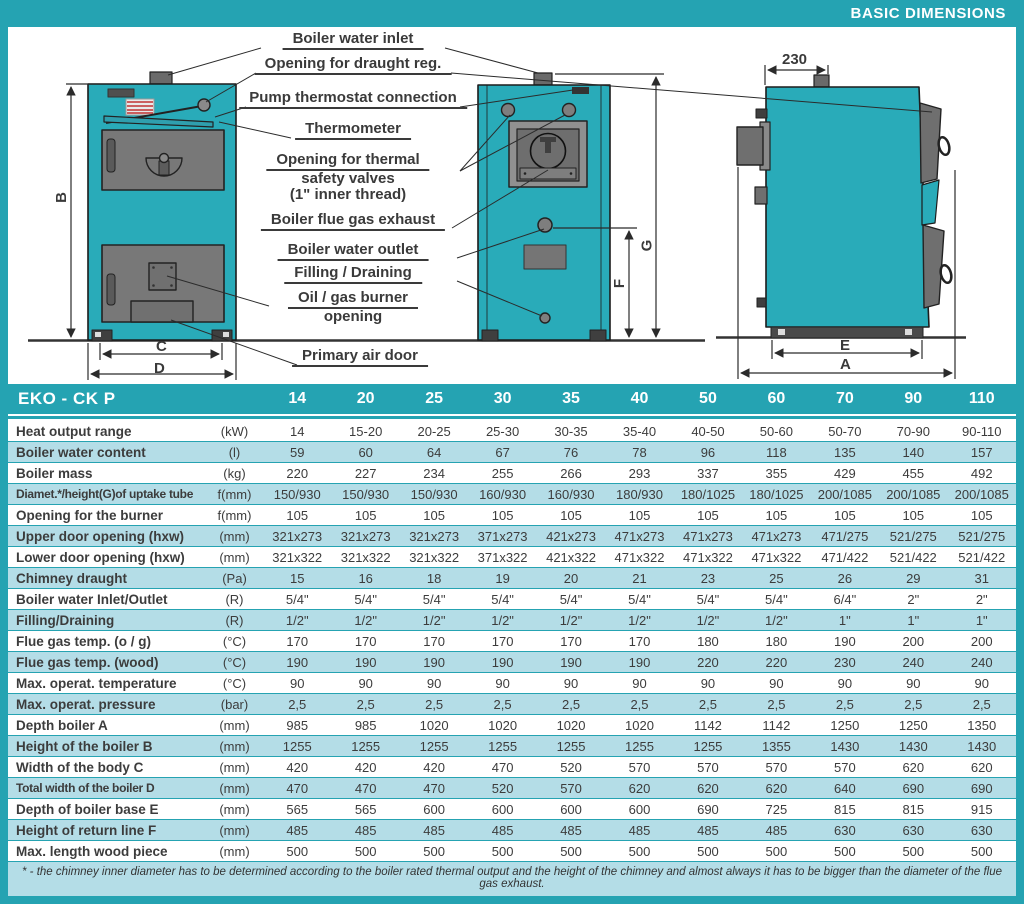 The width and height of the screenshot is (1024, 904). I want to click on spec-cell: 25-30, so click(502, 431).